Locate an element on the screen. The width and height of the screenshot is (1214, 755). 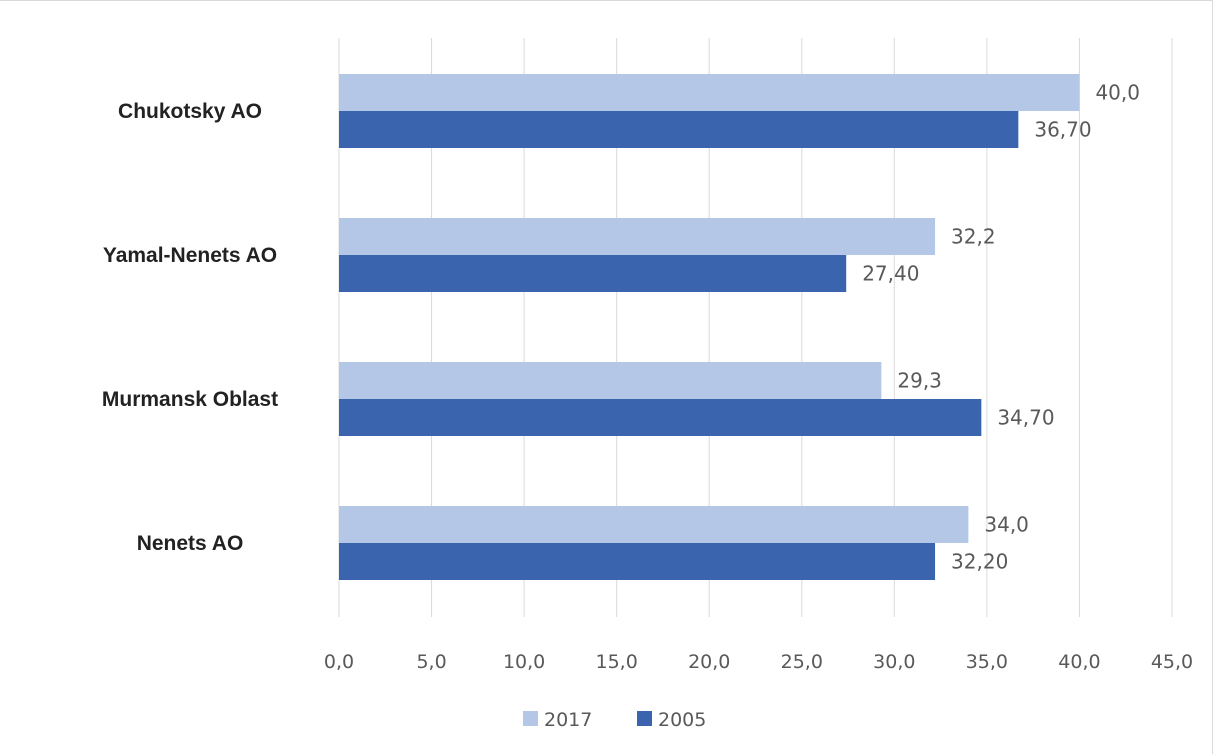
x-tick-label: 40,0 is located at coordinates (1079, 662).